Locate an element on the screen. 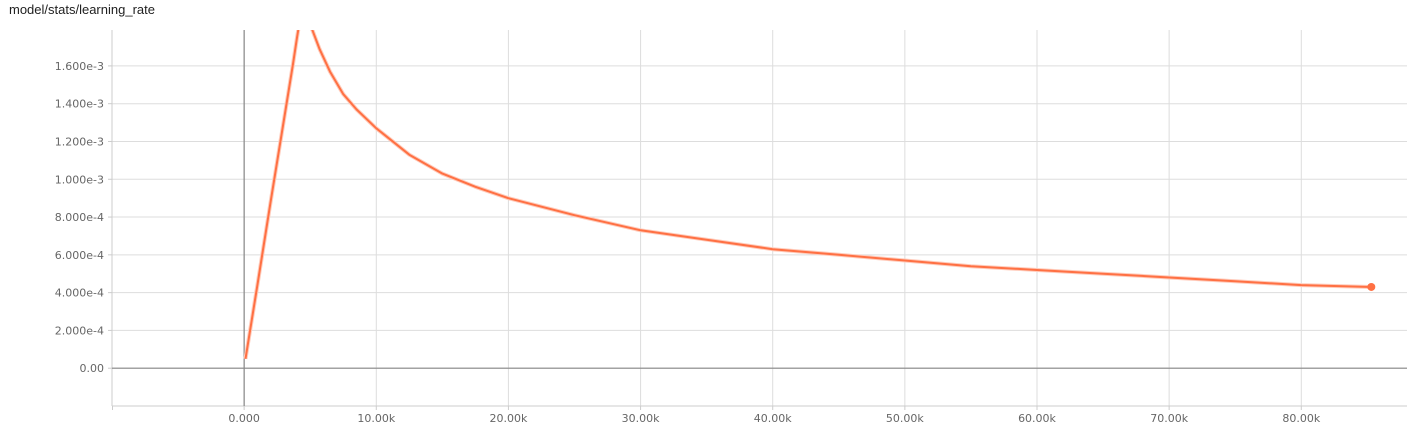 Image resolution: width=1410 pixels, height=439 pixels. x-tick-label: 20.00k is located at coordinates (508, 418).